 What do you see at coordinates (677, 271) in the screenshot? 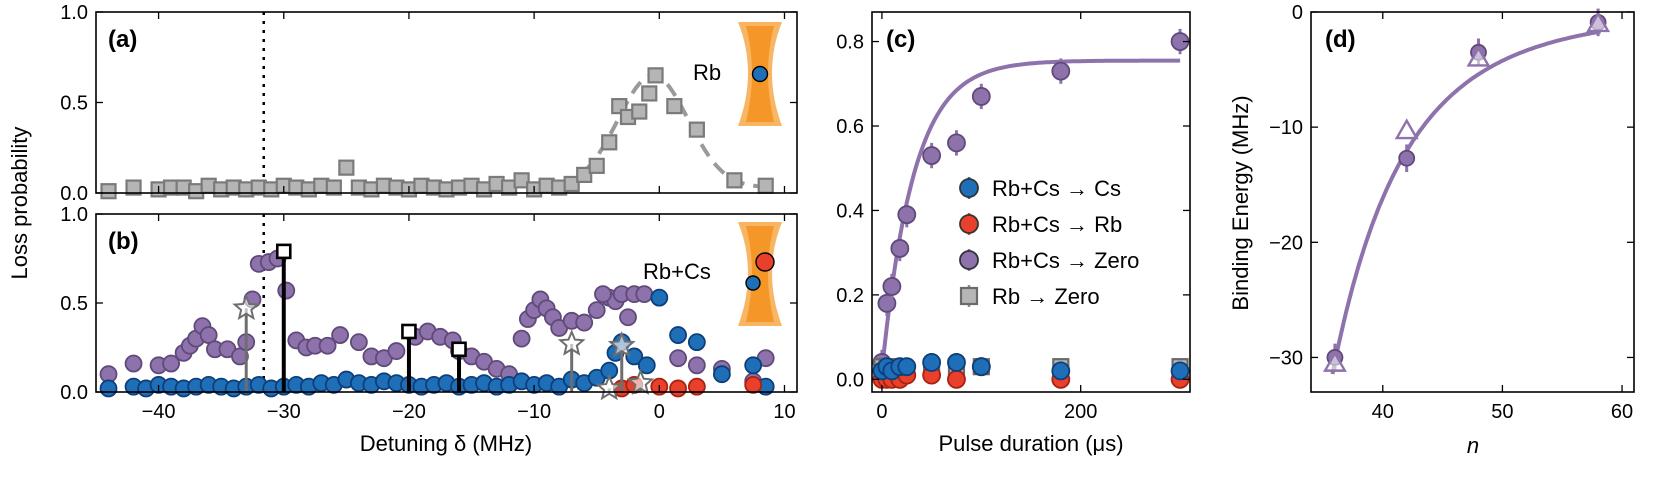
I see `annotation-rbcs: Rb+Cs` at bounding box center [677, 271].